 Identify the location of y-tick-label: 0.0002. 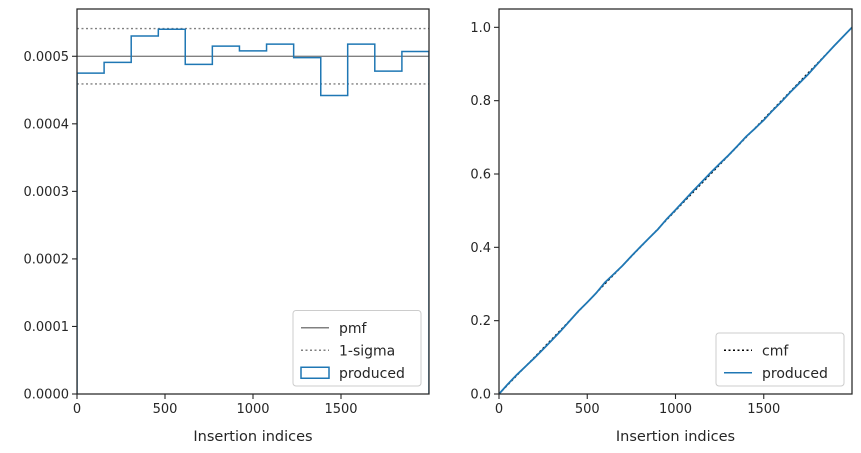
(47, 259).